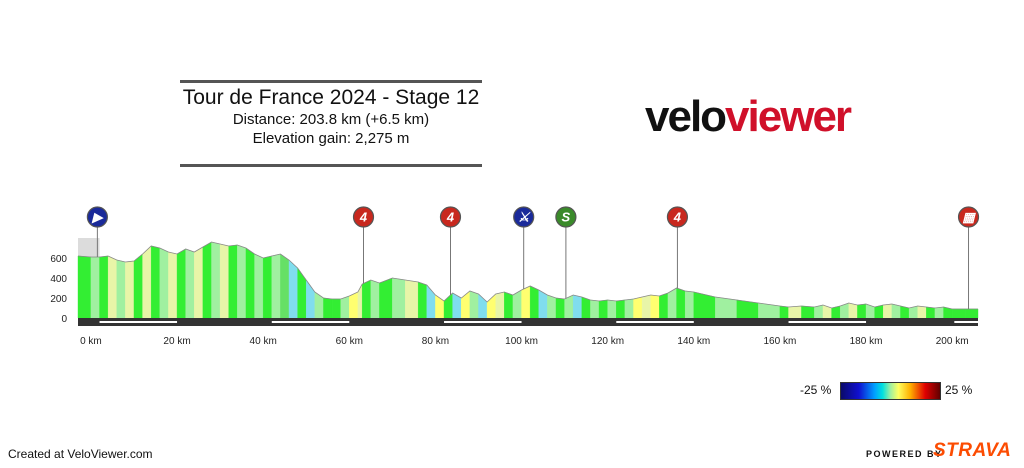  Describe the element at coordinates (904, 454) in the screenshot. I see `powered-by-text: POWERED BY` at that location.